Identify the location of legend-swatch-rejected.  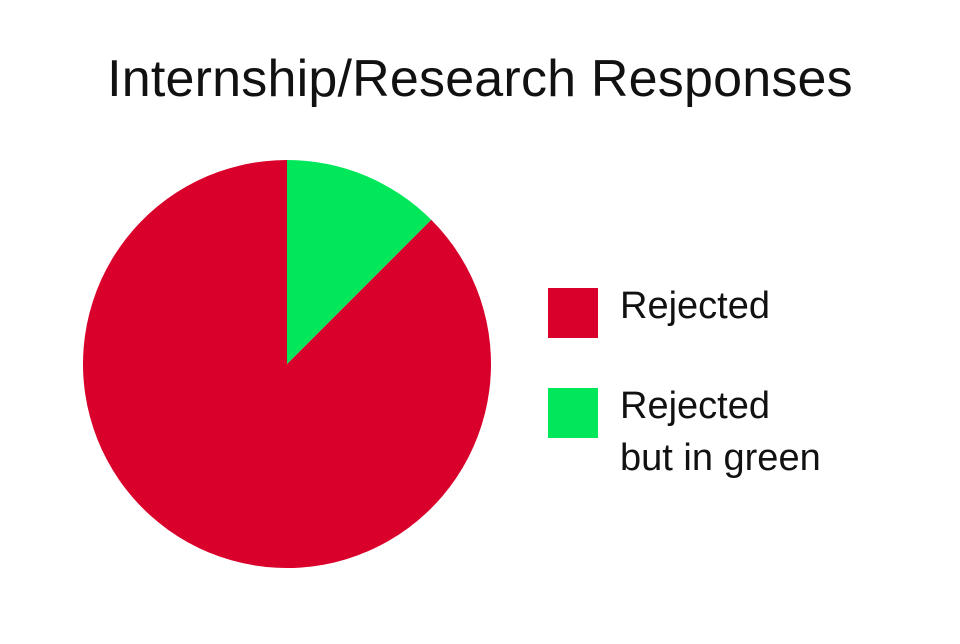
(573, 313).